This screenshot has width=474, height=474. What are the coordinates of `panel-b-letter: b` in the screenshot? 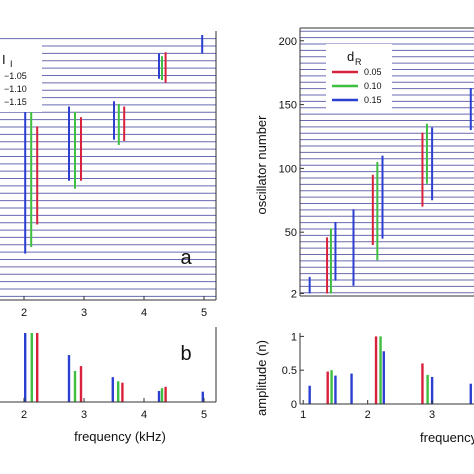 It's located at (185, 354).